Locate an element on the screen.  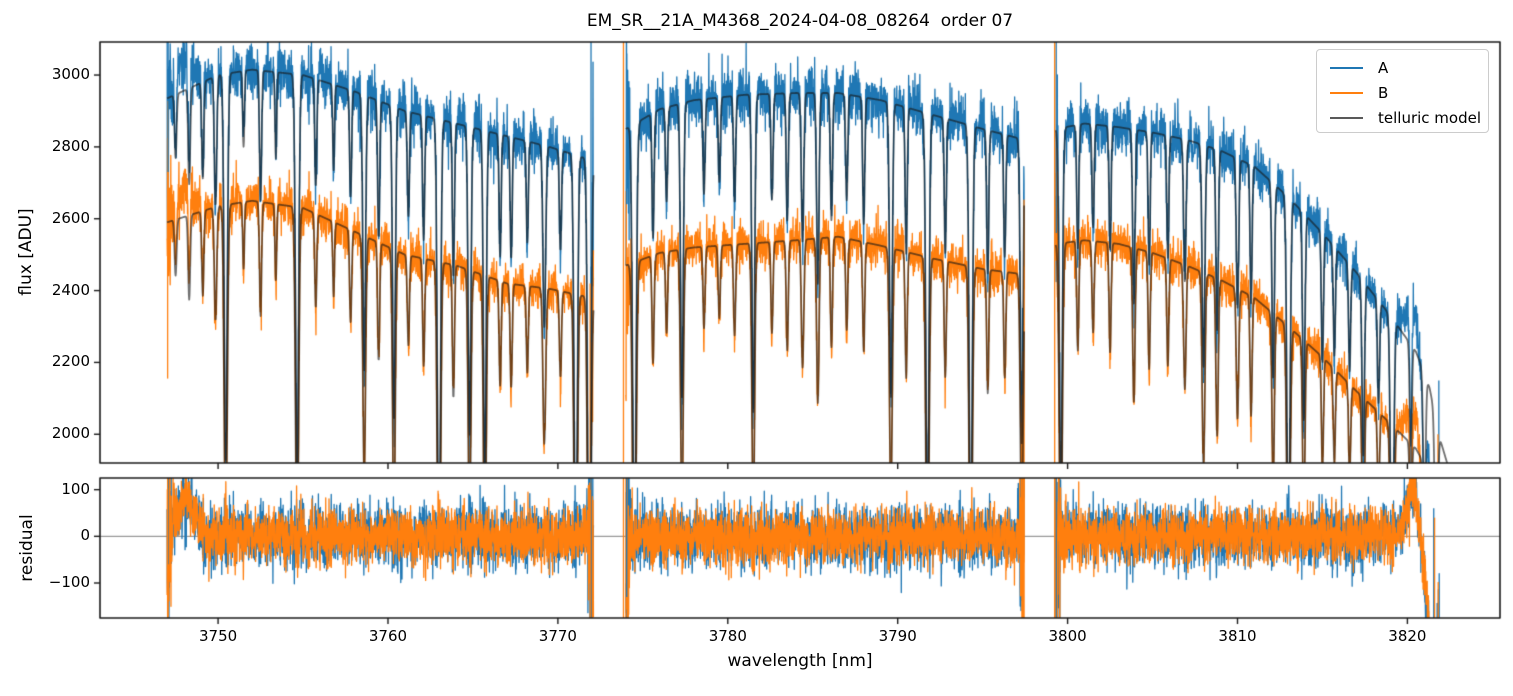
flux-axis-label: flux [ADU] is located at coordinates (26, 252).